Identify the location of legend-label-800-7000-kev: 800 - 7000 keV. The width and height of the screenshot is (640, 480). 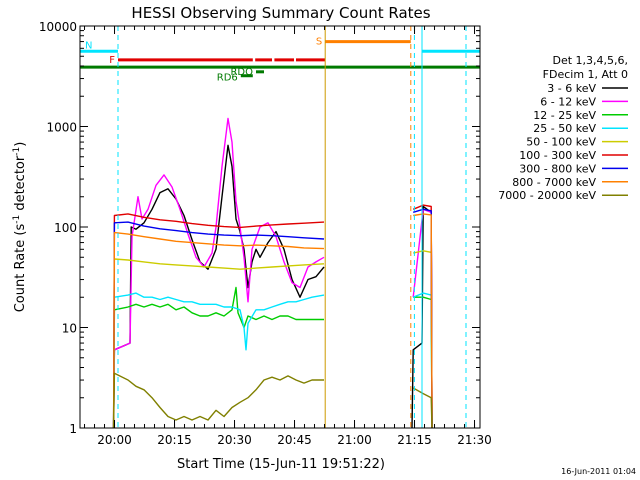
(554, 182).